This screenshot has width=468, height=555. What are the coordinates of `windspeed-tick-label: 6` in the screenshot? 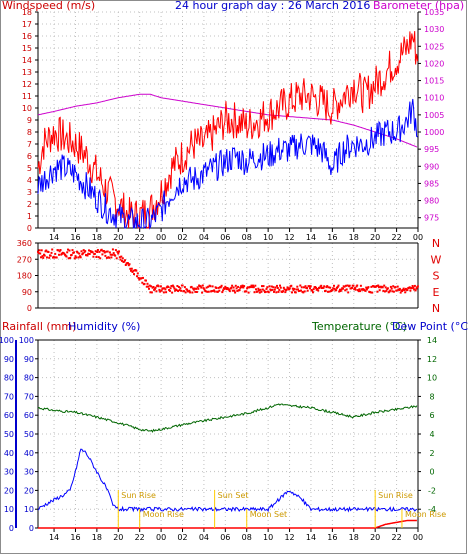 It's located at (29, 156).